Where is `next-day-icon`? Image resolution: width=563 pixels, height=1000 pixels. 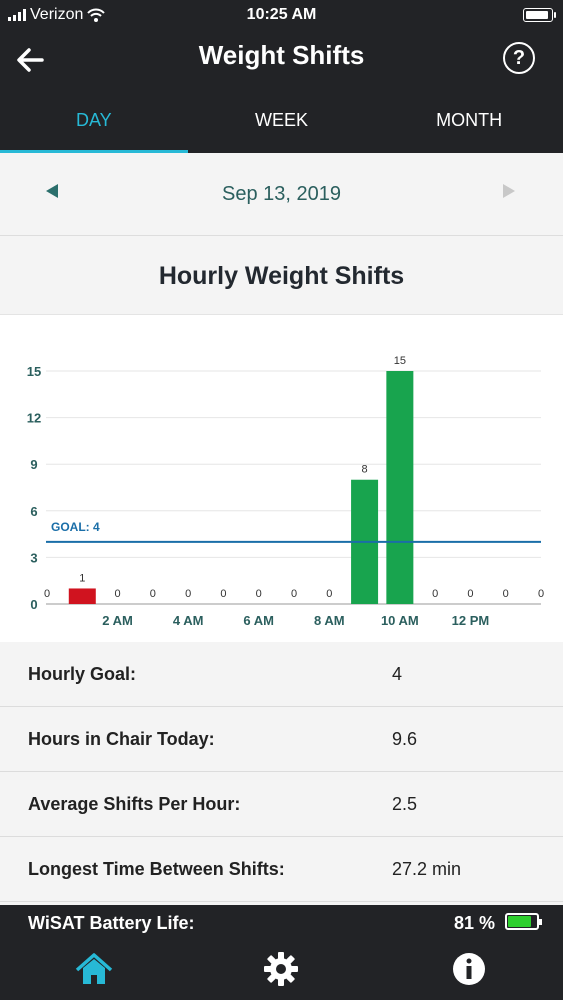
next-day-icon is located at coordinates (509, 191).